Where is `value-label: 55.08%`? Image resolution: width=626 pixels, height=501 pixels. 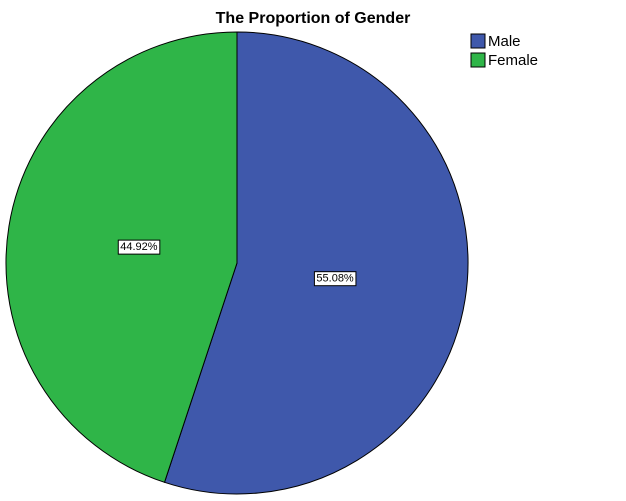 value-label: 55.08% is located at coordinates (335, 279).